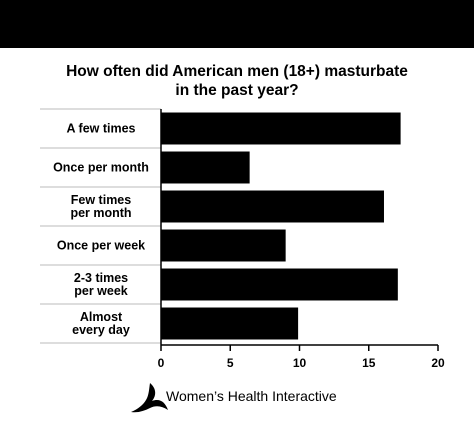 This screenshot has height=429, width=474. Describe the element at coordinates (230, 363) in the screenshot. I see `x-tick-label: 5` at that location.